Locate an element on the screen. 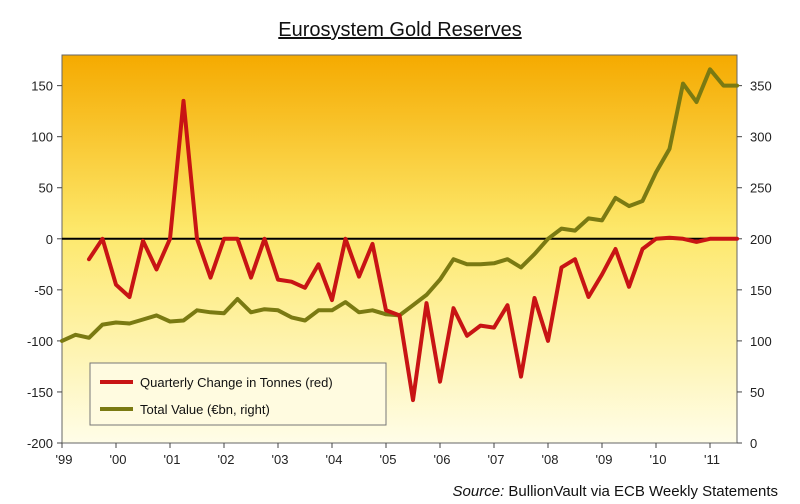 This screenshot has width=800, height=504. left-tick-label: -50 is located at coordinates (43, 290).